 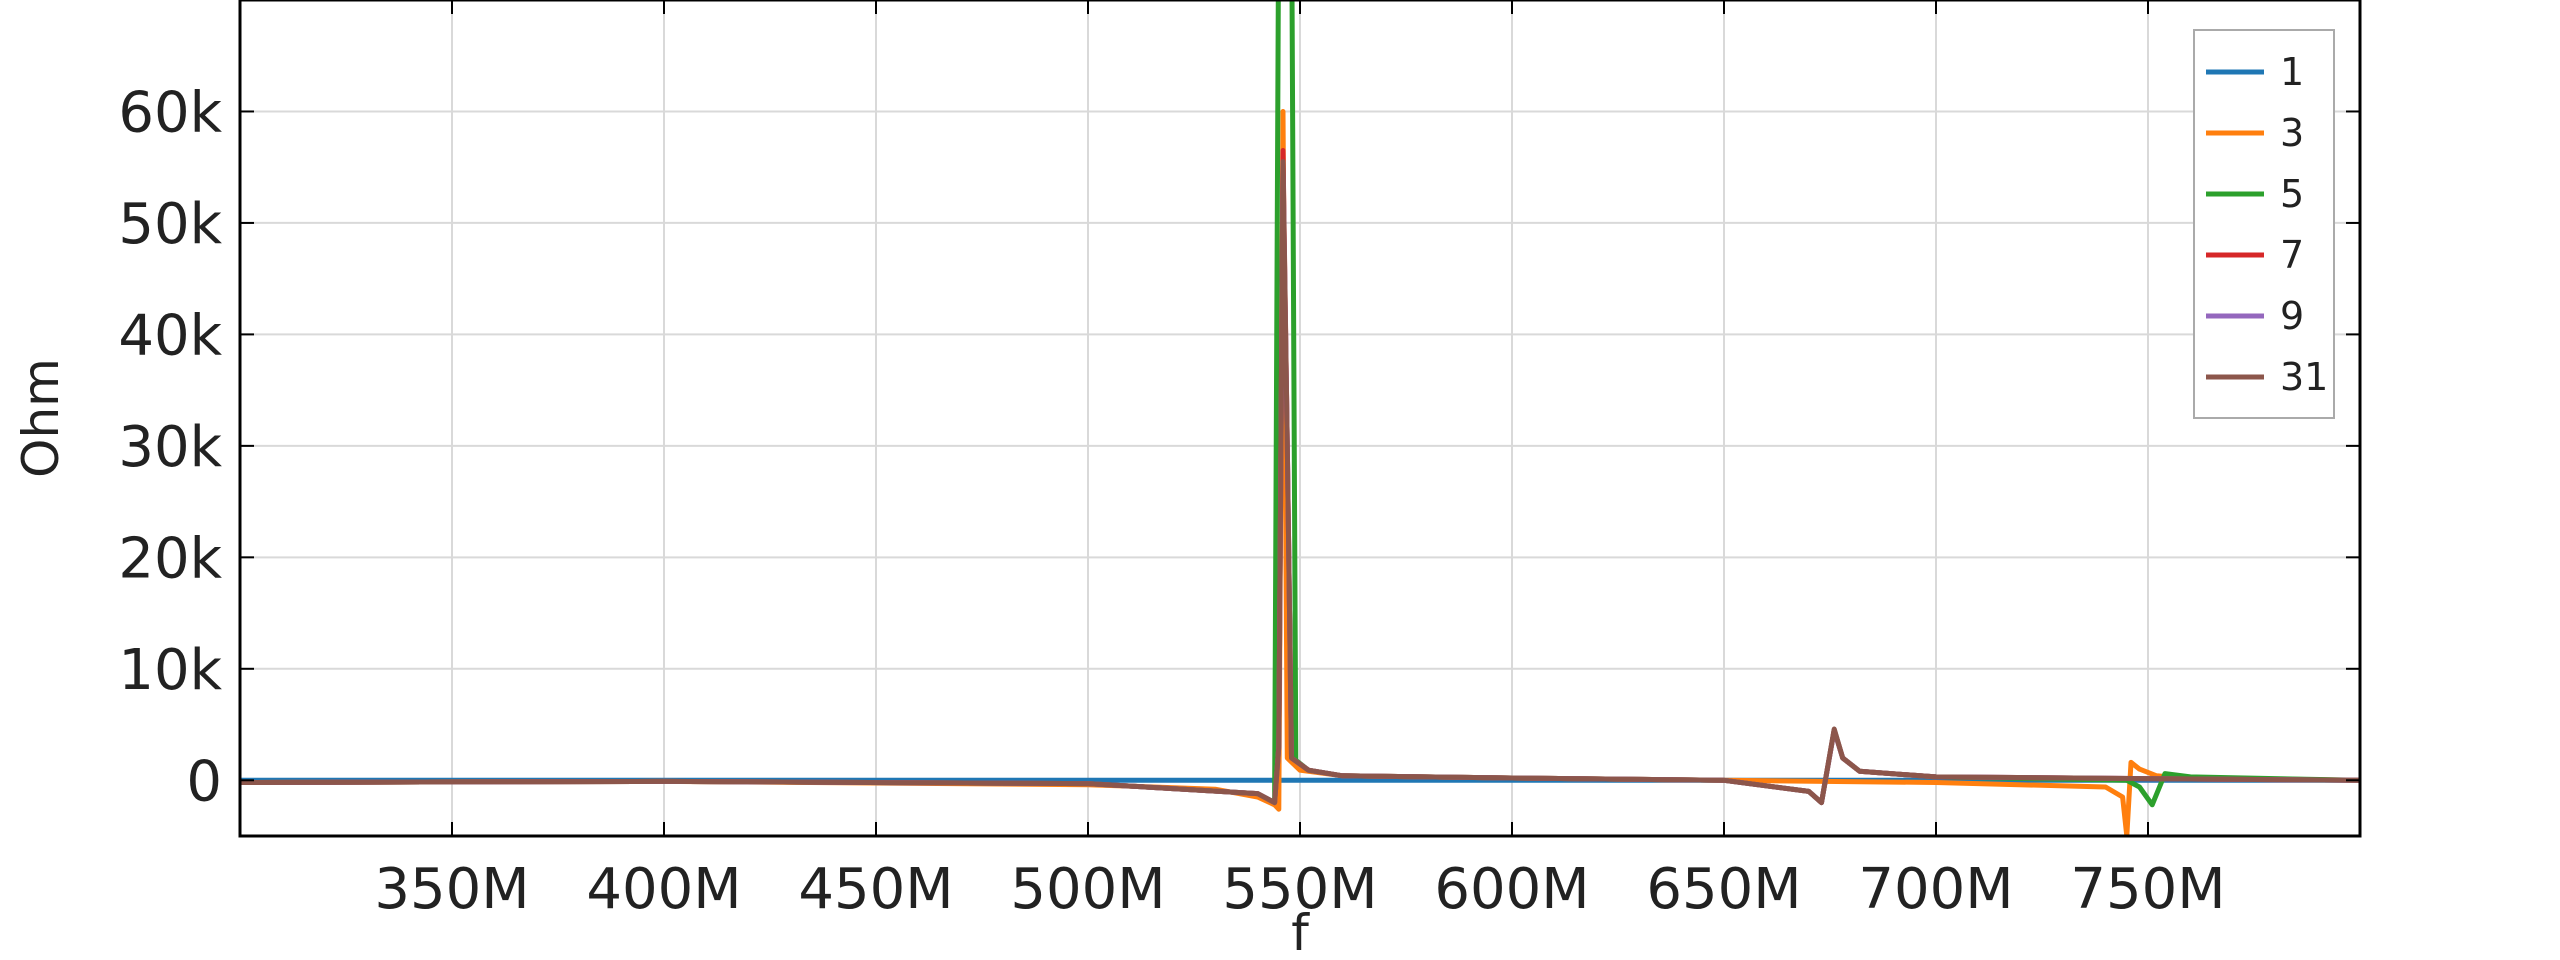 What do you see at coordinates (1087, 889) in the screenshot?
I see `x-tick-label: 500M` at bounding box center [1087, 889].